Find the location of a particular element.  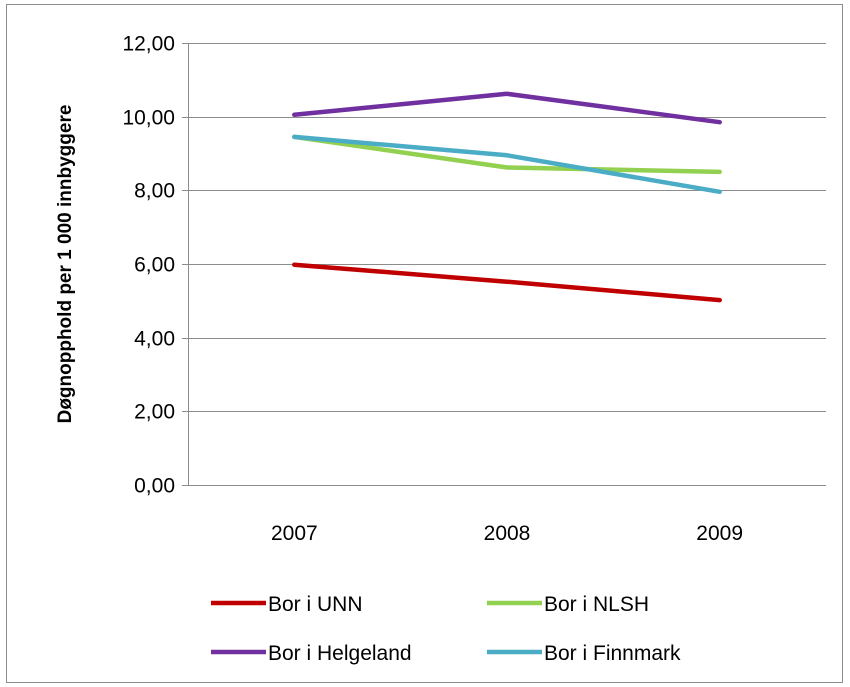

legend-item: Bor i Finnmark is located at coordinates (584, 653).